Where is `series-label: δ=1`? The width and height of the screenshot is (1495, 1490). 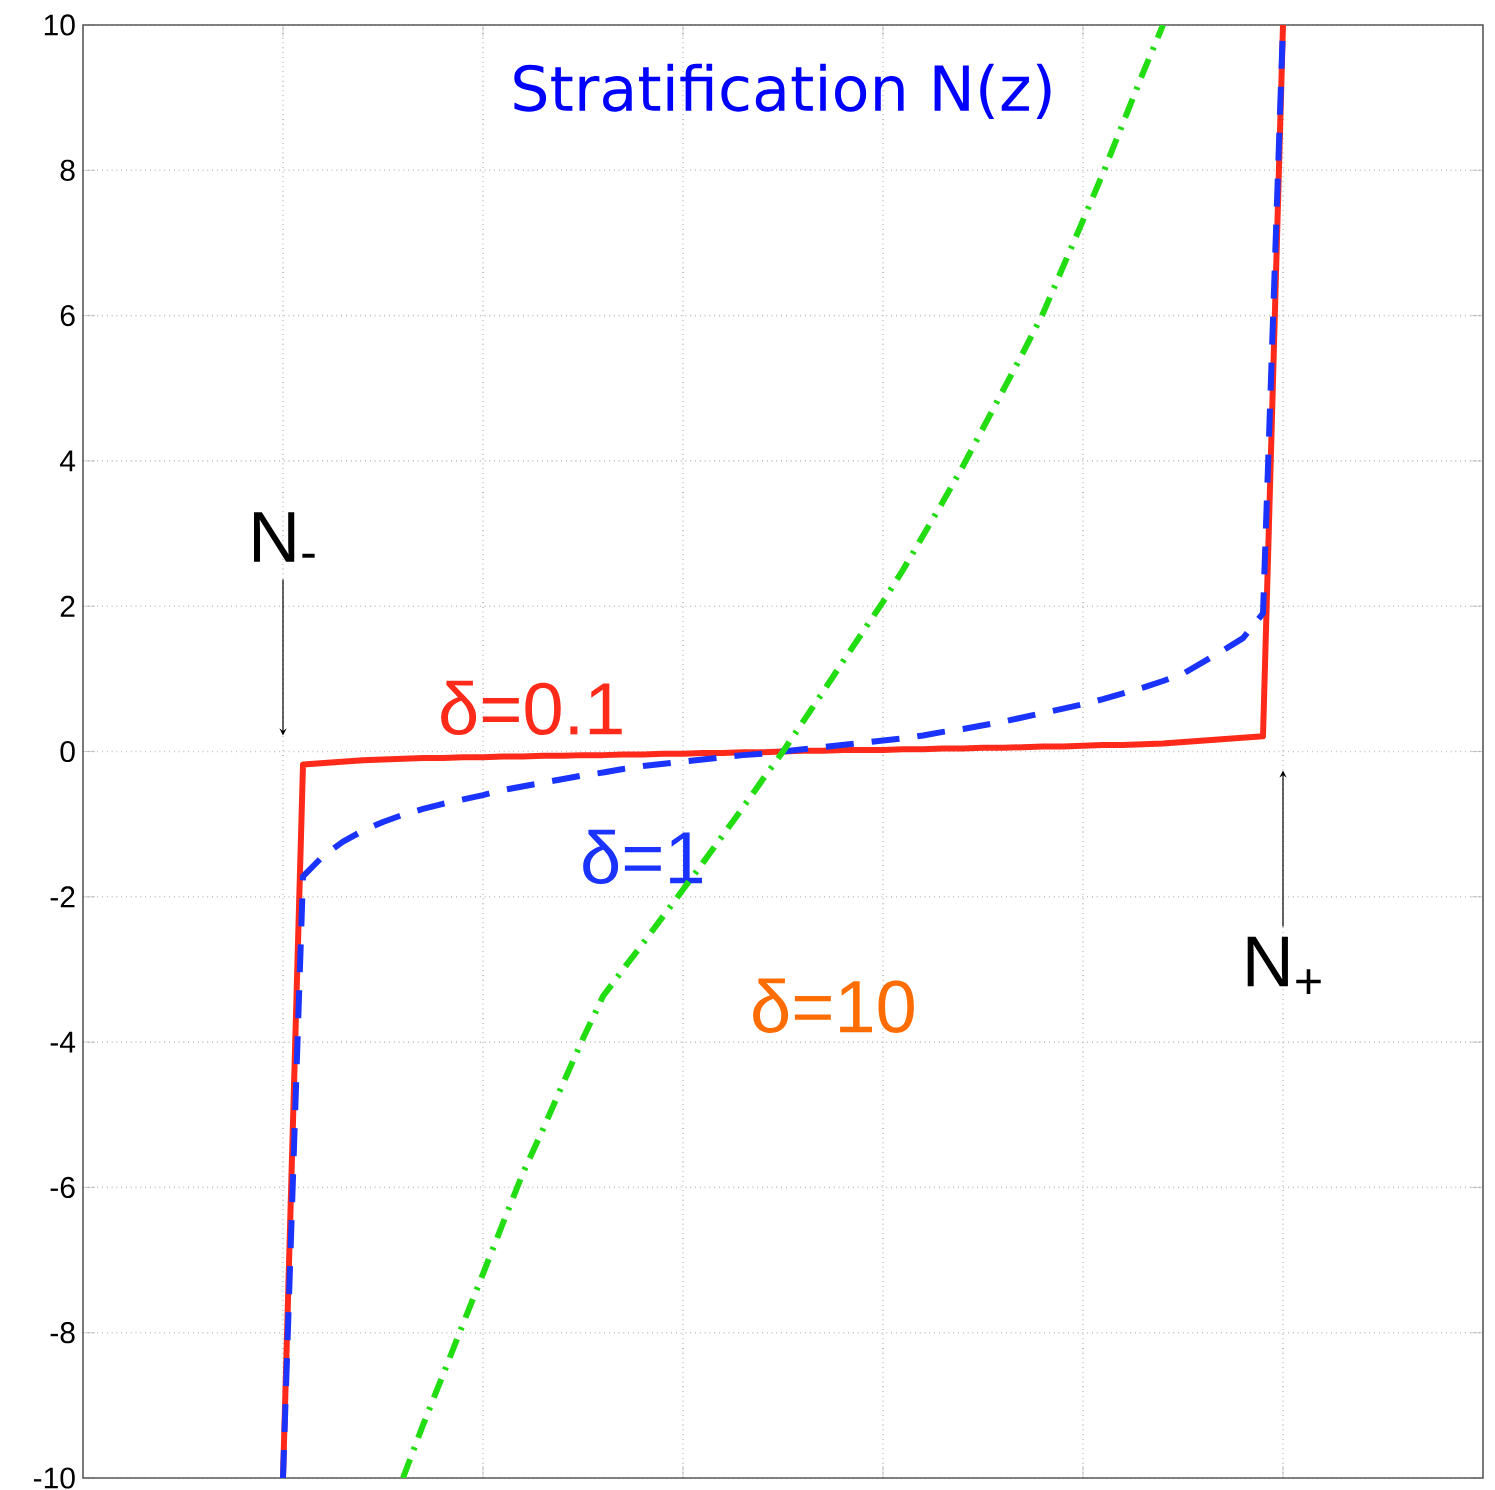 series-label: δ=1 is located at coordinates (643, 856).